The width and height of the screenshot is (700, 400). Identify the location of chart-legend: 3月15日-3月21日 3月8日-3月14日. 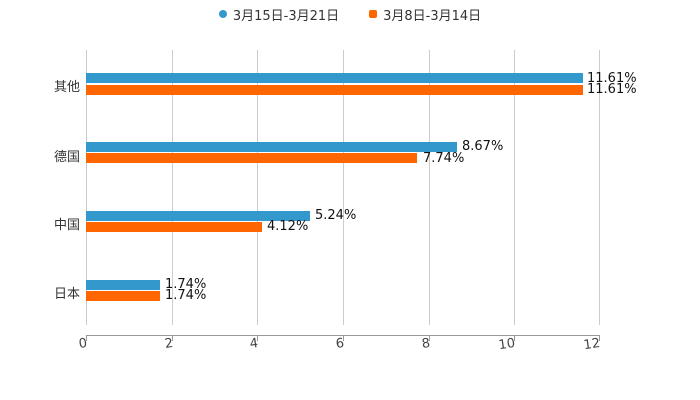
(350, 14).